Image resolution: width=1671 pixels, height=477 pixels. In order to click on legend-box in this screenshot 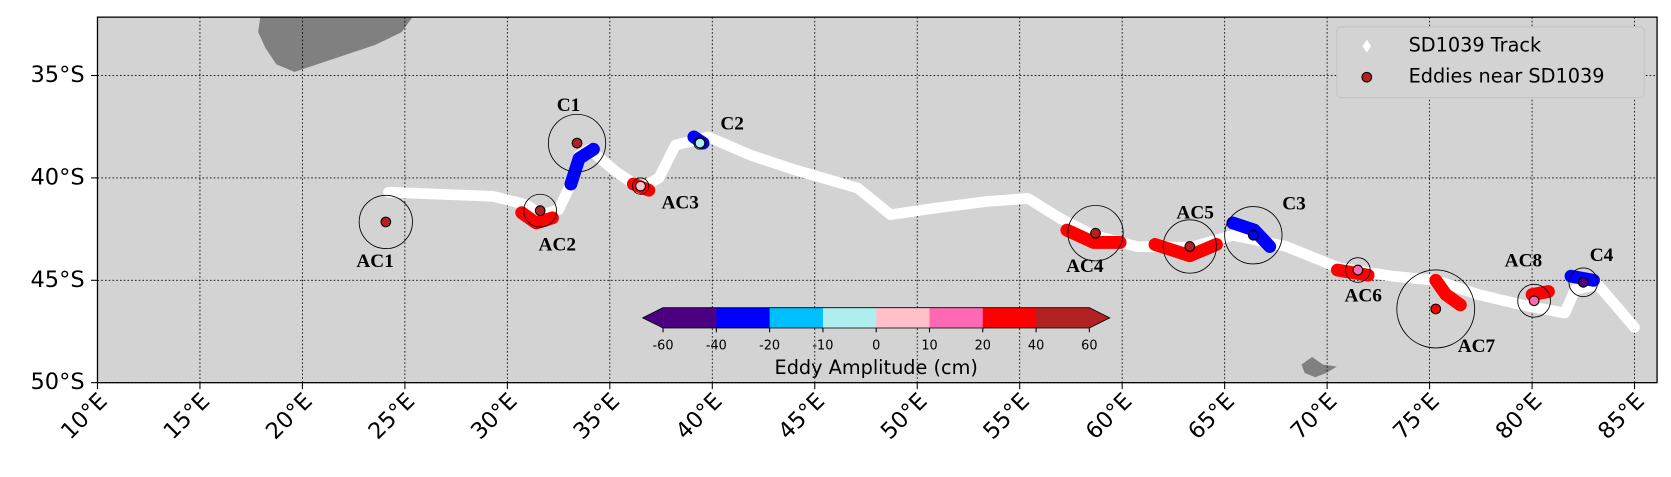, I will do `click(1490, 62)`.